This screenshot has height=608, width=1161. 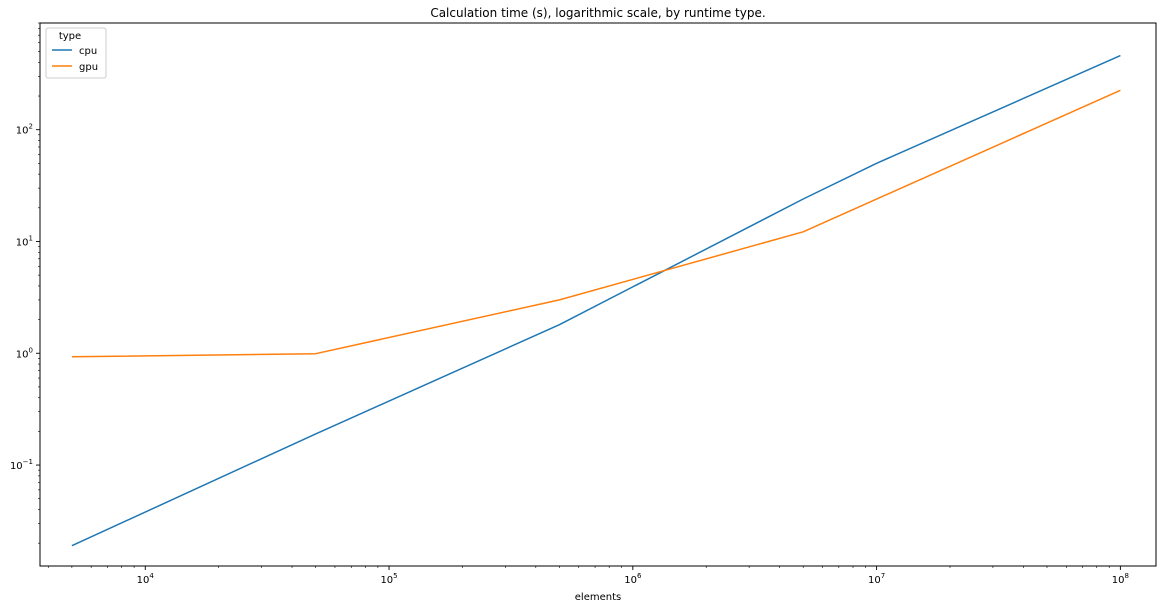 I want to click on legend-label-cpu: cpu, so click(x=88, y=51).